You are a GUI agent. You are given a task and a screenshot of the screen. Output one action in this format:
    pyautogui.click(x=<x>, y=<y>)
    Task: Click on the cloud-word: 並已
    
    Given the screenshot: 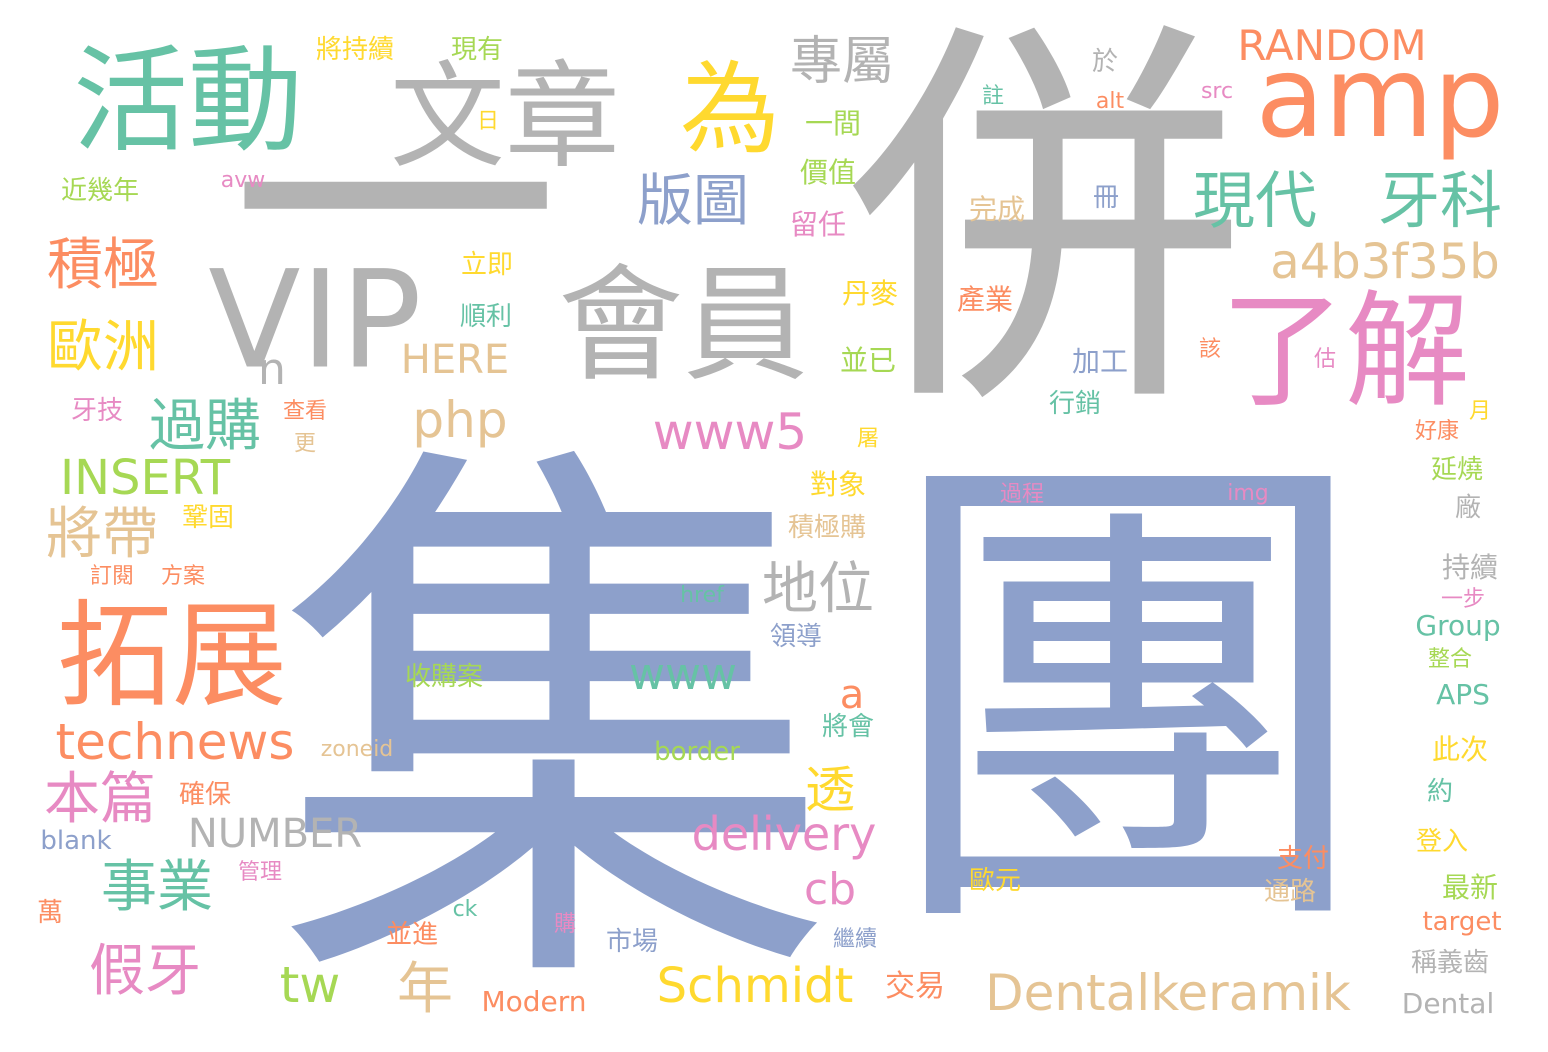 What is the action you would take?
    pyautogui.click(x=868, y=360)
    